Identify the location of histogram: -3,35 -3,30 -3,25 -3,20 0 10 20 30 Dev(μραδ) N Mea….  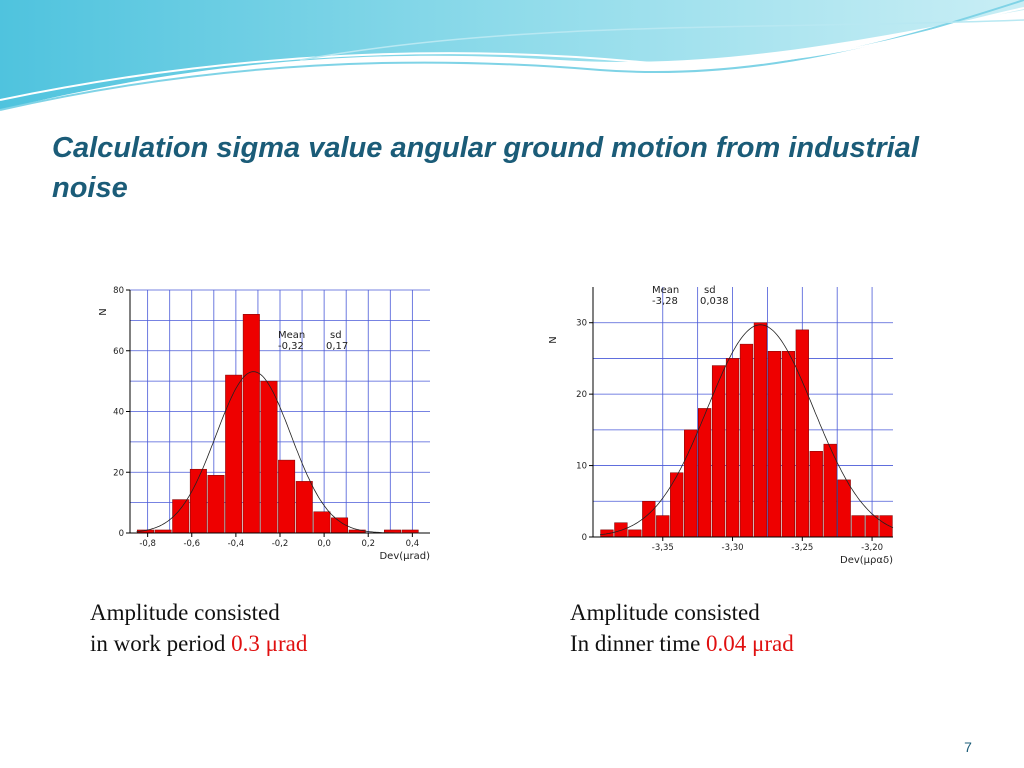
(721, 425).